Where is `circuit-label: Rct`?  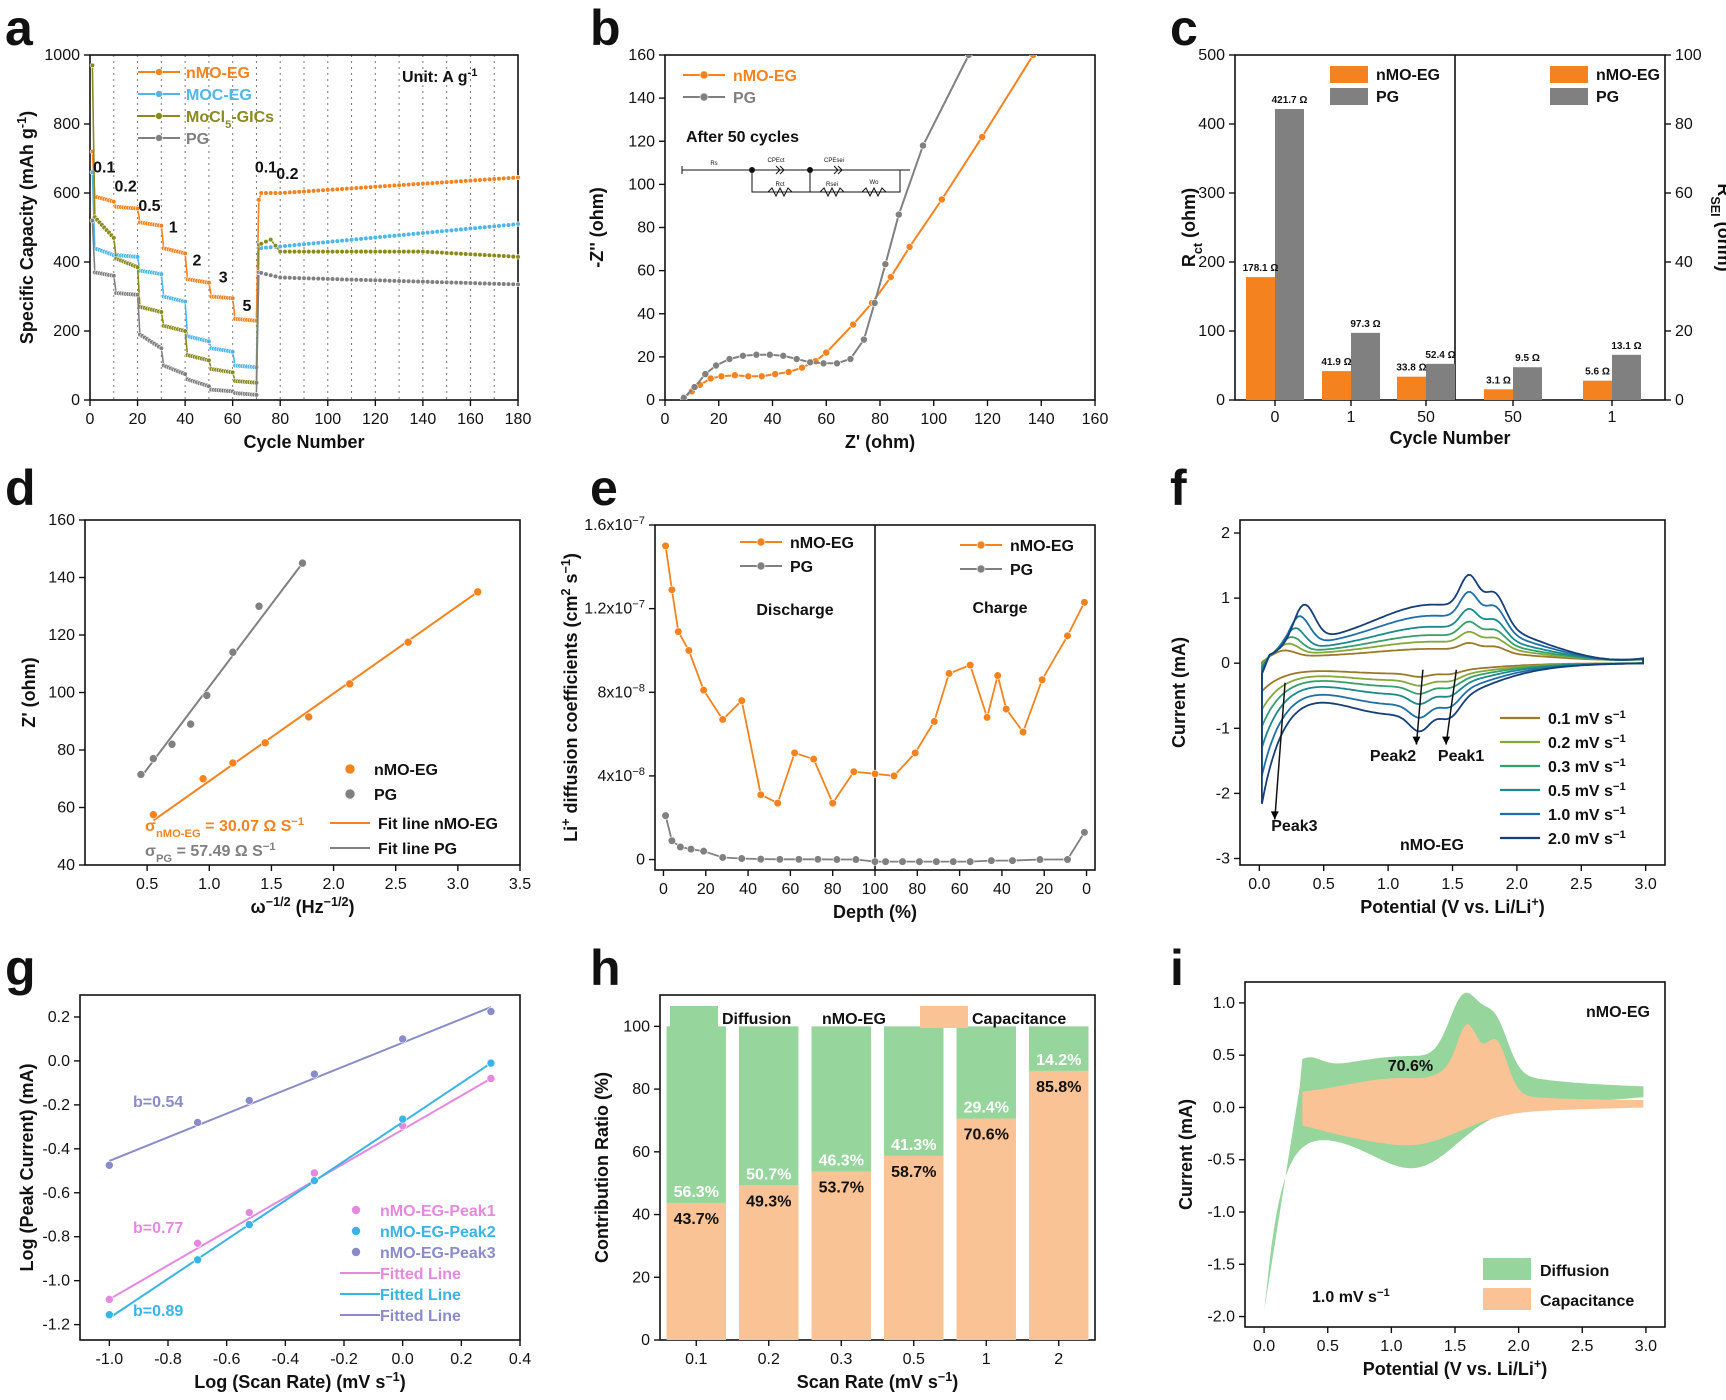 circuit-label: Rct is located at coordinates (780, 185).